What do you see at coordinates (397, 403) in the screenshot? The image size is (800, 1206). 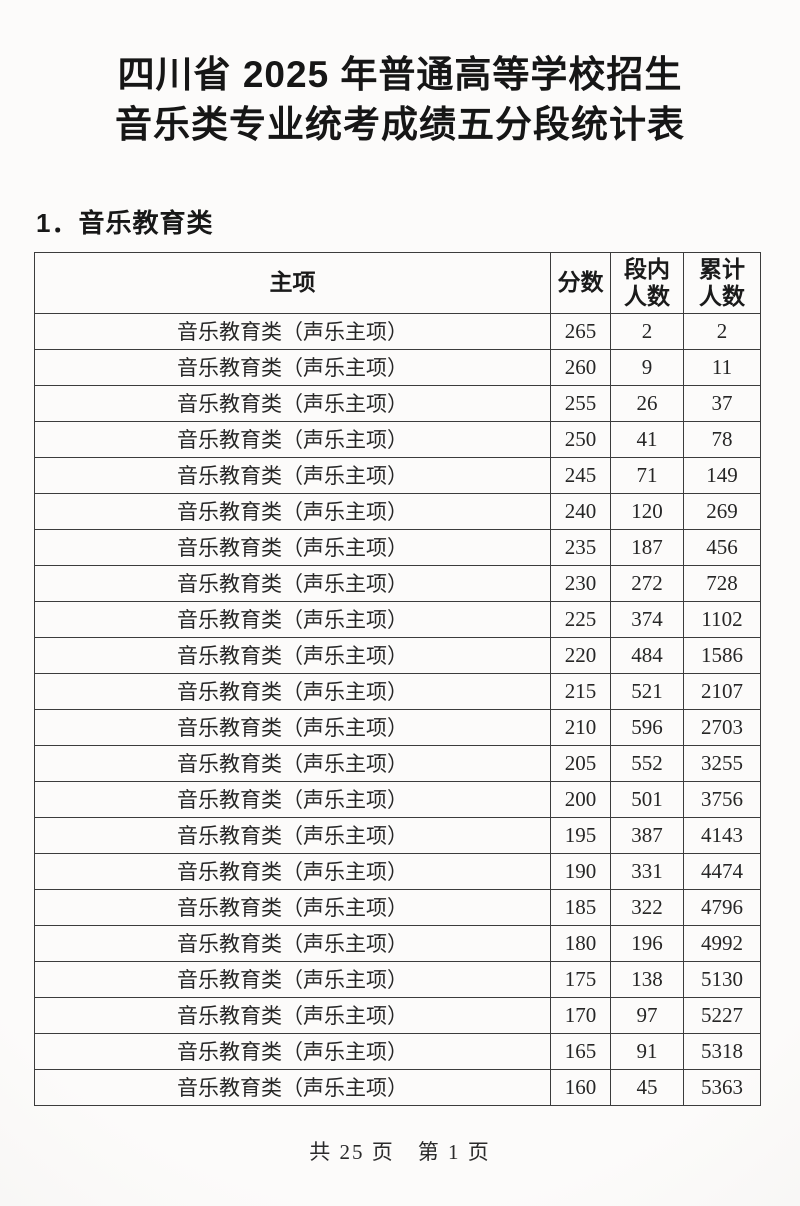 I see `table-row: 音乐教育类（声乐主项） 255 26 37` at bounding box center [397, 403].